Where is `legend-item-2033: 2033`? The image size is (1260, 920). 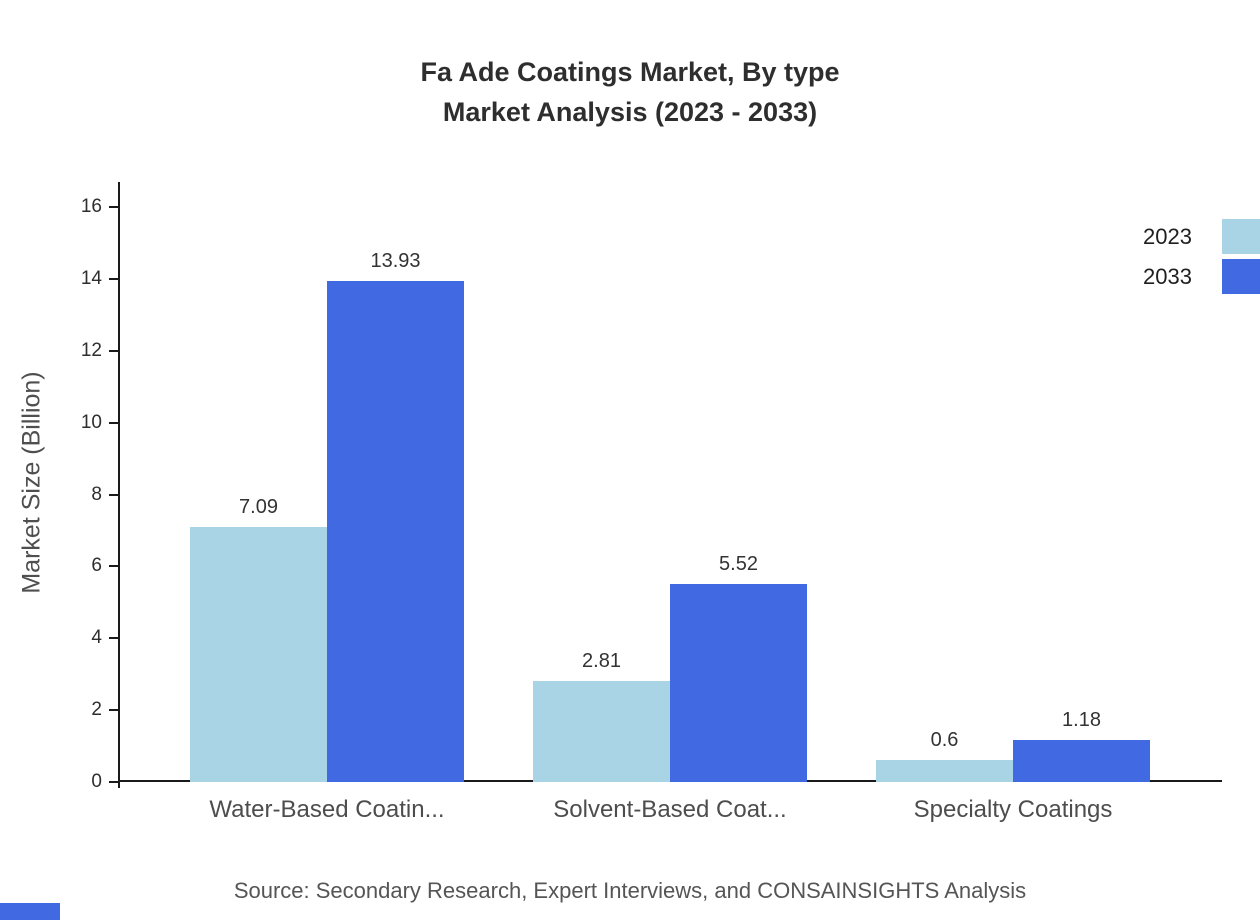 legend-item-2033: 2033 is located at coordinates (1201, 276).